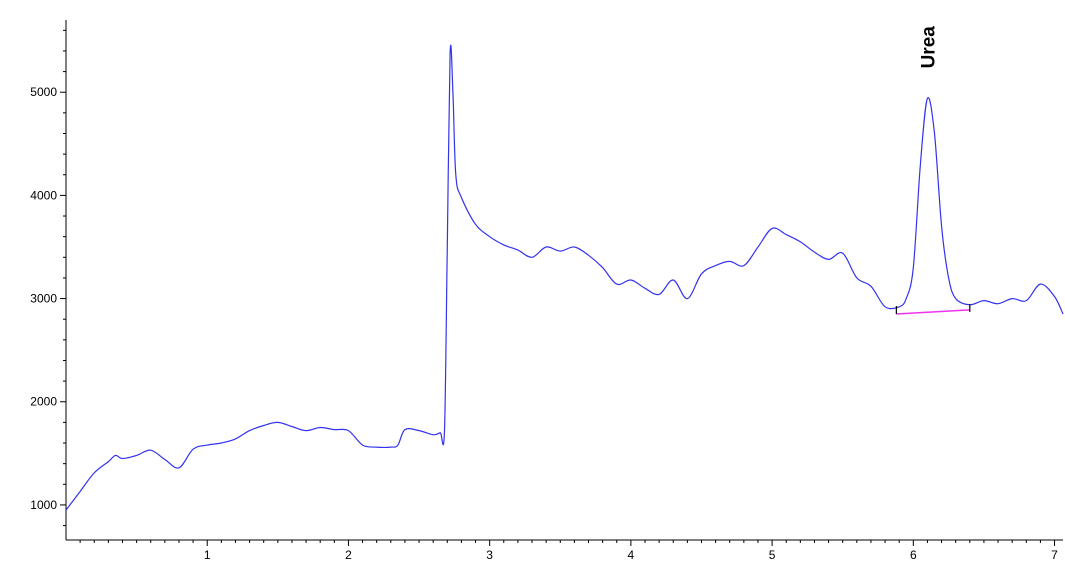 This screenshot has width=1065, height=565. What do you see at coordinates (928, 47) in the screenshot?
I see `peak-label-urea: Urea` at bounding box center [928, 47].